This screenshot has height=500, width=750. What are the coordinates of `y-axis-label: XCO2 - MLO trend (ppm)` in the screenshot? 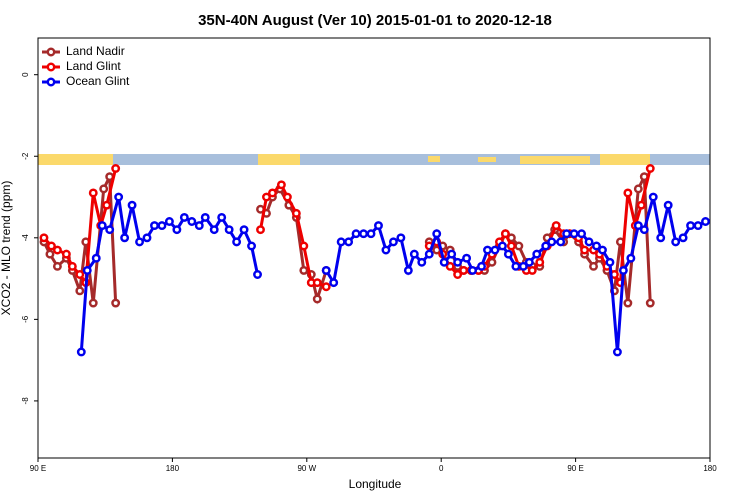 It's located at (6, 248).